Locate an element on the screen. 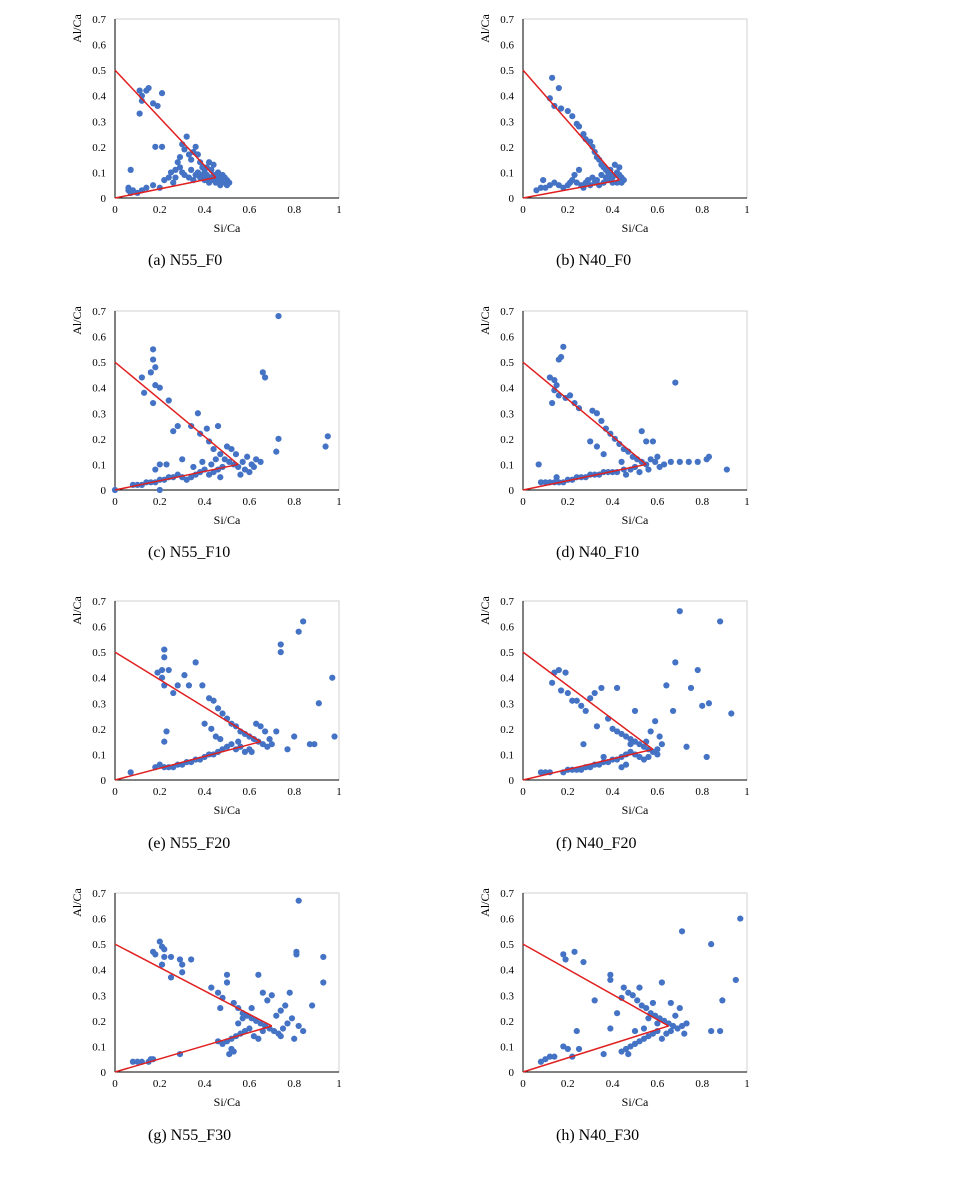  x-tick-label: 0.4 is located at coordinates (613, 1084).